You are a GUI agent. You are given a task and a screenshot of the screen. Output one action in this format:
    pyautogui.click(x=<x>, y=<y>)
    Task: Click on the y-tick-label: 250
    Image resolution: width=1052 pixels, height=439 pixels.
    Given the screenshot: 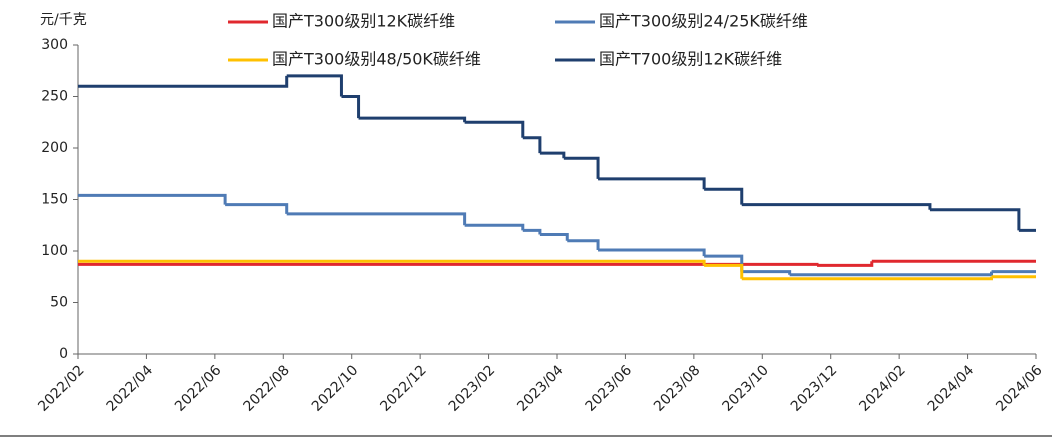 What is the action you would take?
    pyautogui.click(x=54, y=97)
    